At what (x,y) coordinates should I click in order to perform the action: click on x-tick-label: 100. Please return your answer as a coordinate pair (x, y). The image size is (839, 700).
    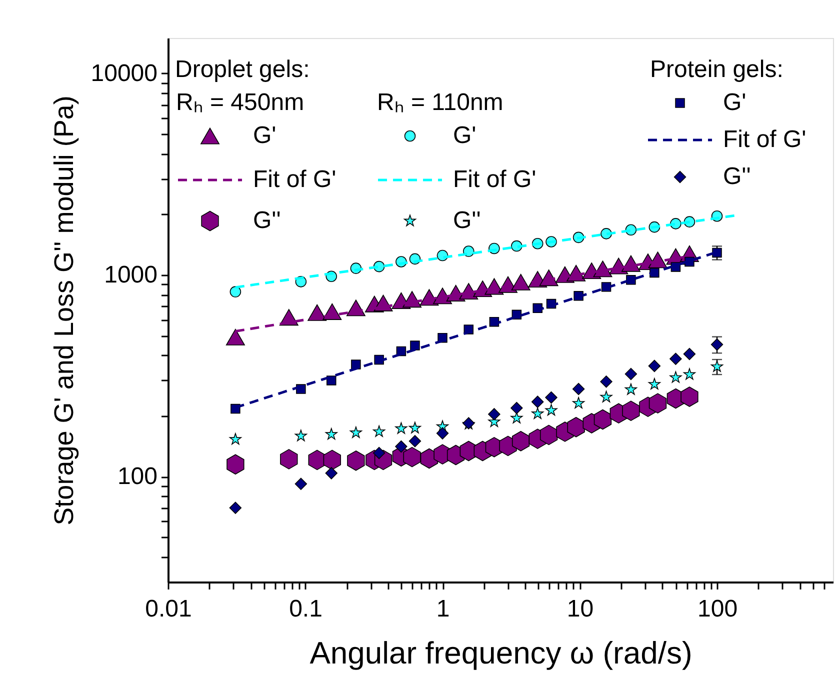
    Looking at the image, I should click on (717, 609).